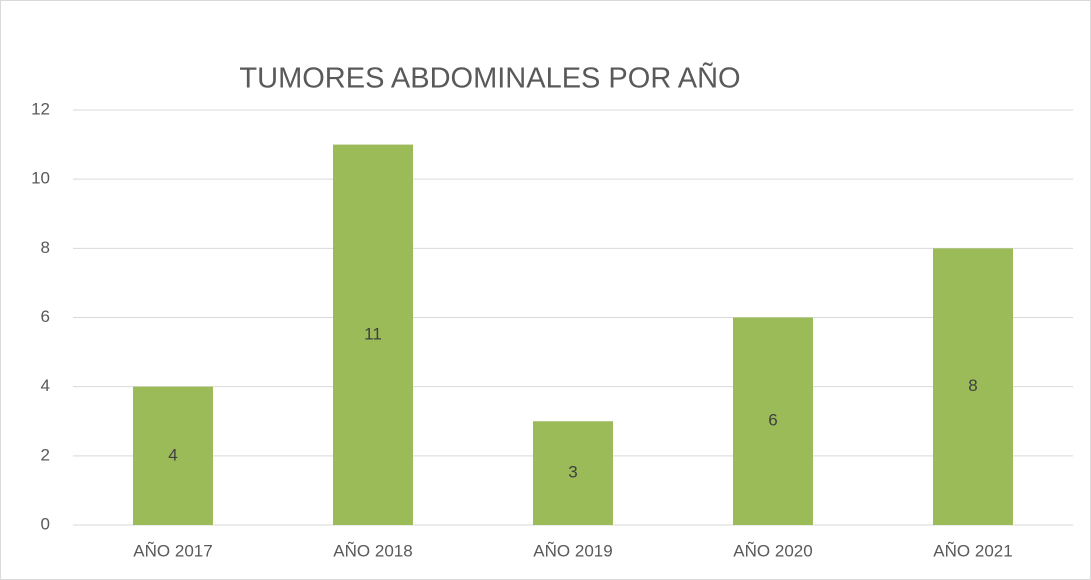  What do you see at coordinates (45, 454) in the screenshot?
I see `y-tick-label: 2` at bounding box center [45, 454].